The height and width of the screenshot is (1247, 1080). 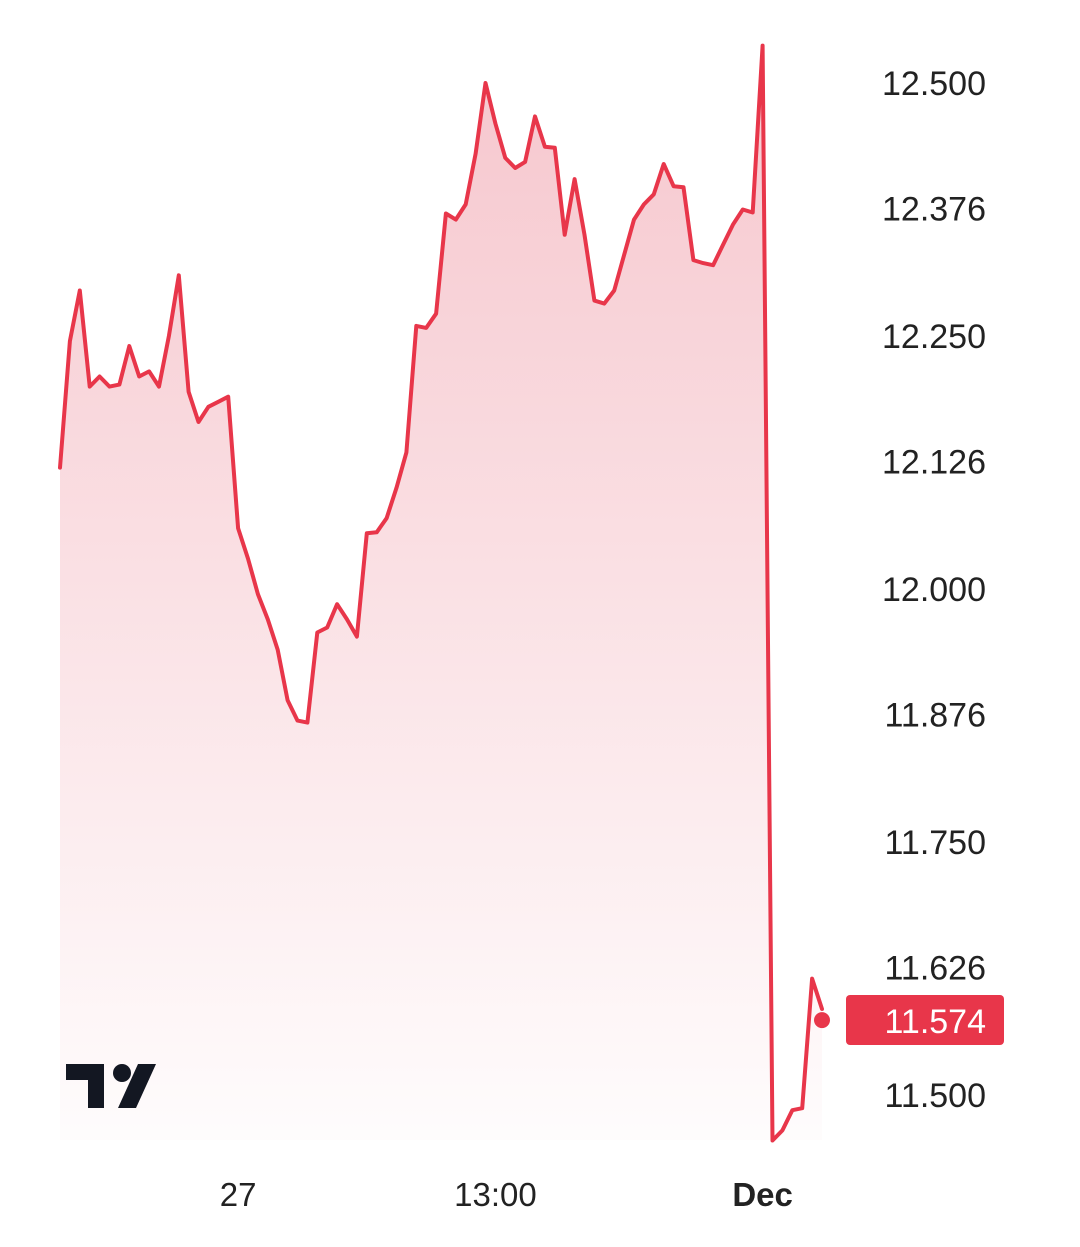 I want to click on y-tick-label: 11.500, so click(x=935, y=1096).